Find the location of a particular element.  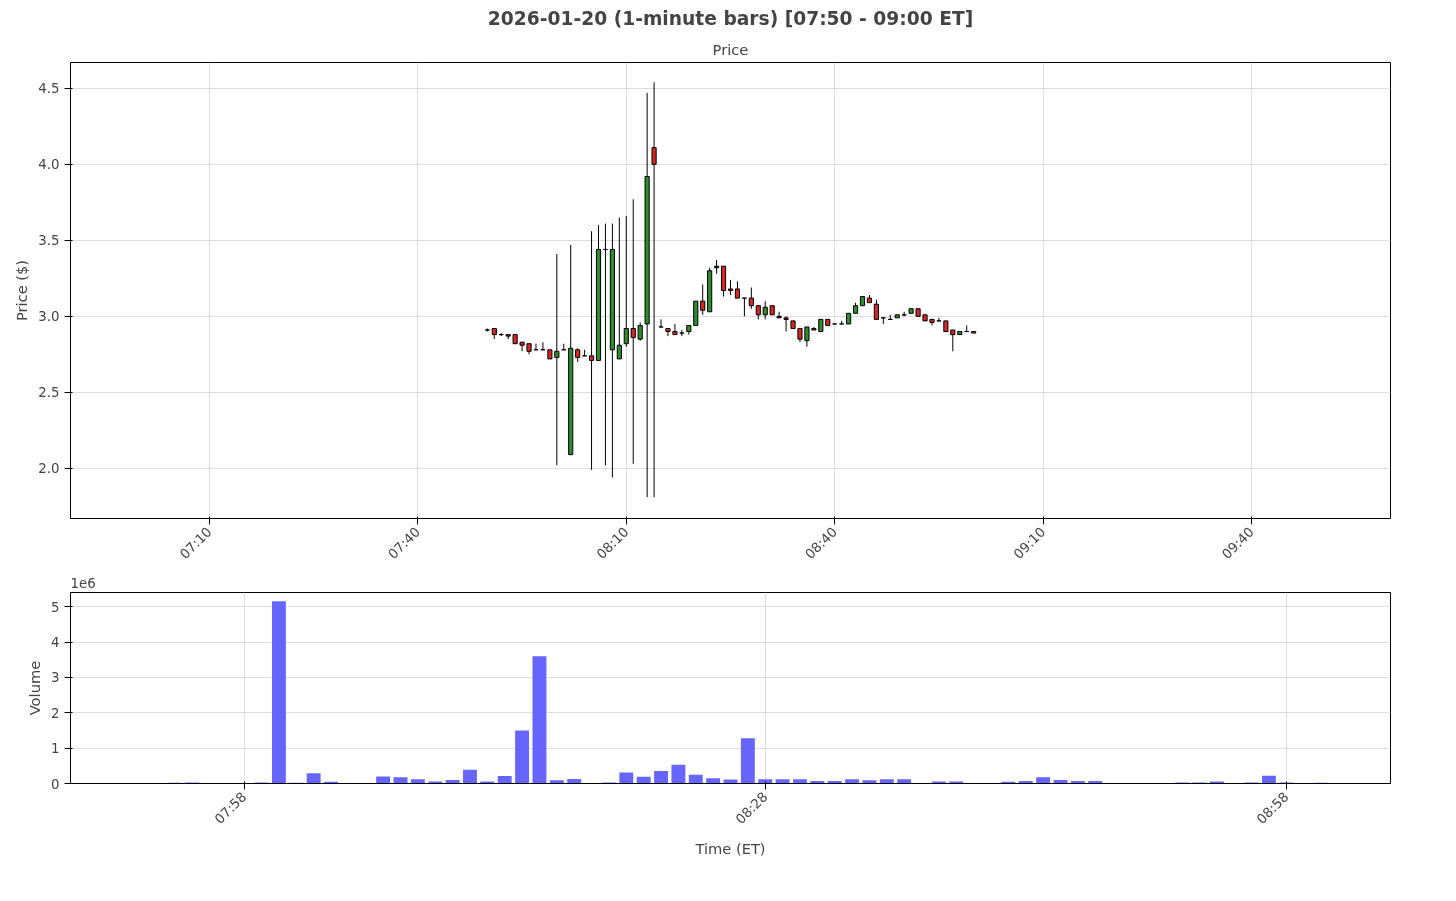

x-axis-title: Time (ET) is located at coordinates (730, 849).